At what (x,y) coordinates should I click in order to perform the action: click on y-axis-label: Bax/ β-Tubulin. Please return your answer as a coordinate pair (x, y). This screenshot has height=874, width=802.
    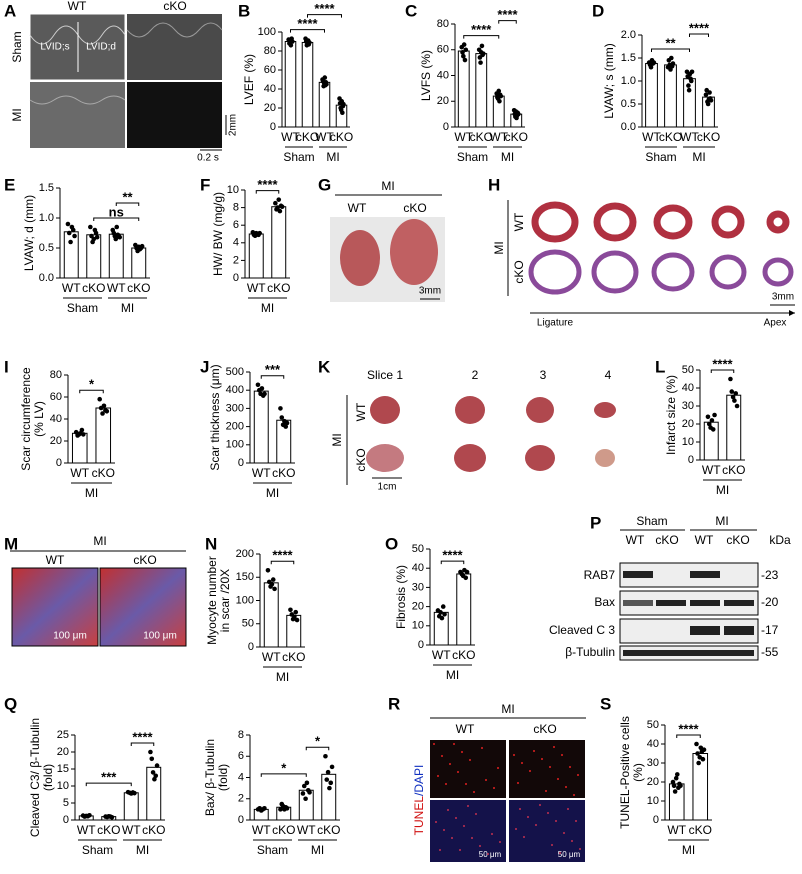
    Looking at the image, I should click on (210, 777).